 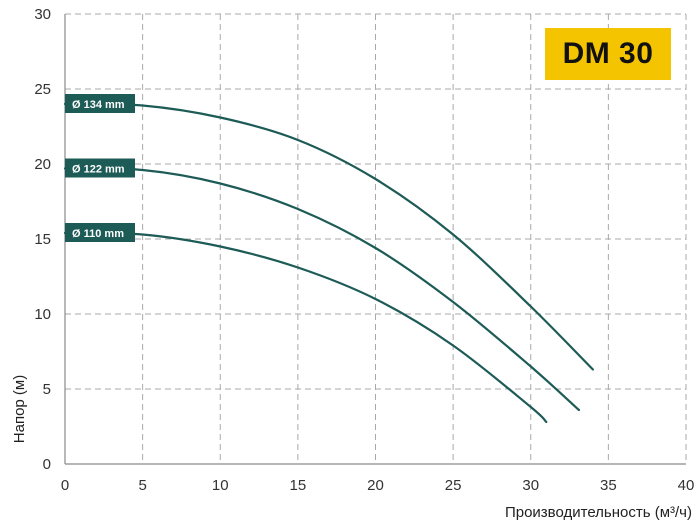 I want to click on curve-label: Ø 122 mm, so click(x=100, y=168).